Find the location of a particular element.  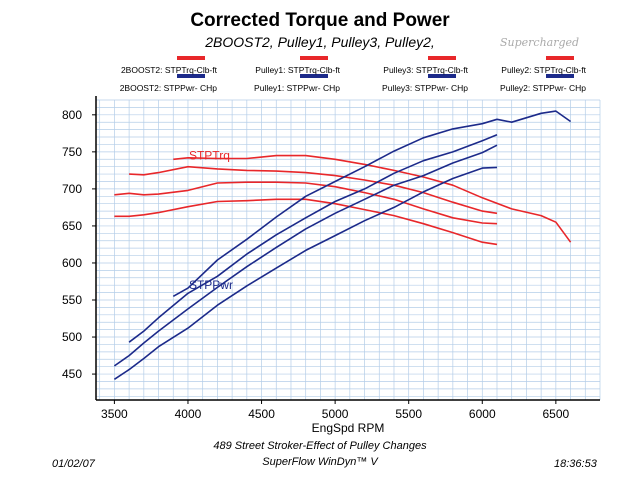

x-tick-label: 3500 is located at coordinates (114, 414).